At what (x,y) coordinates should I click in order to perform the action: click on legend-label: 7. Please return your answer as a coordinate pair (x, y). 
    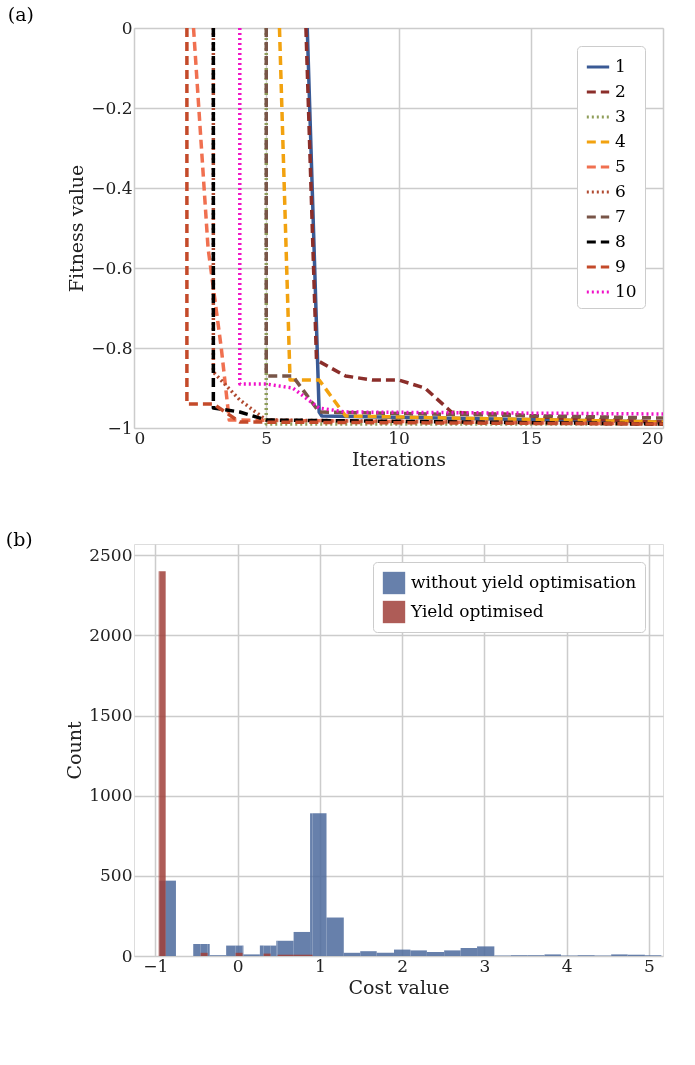
    Looking at the image, I should click on (620, 216).